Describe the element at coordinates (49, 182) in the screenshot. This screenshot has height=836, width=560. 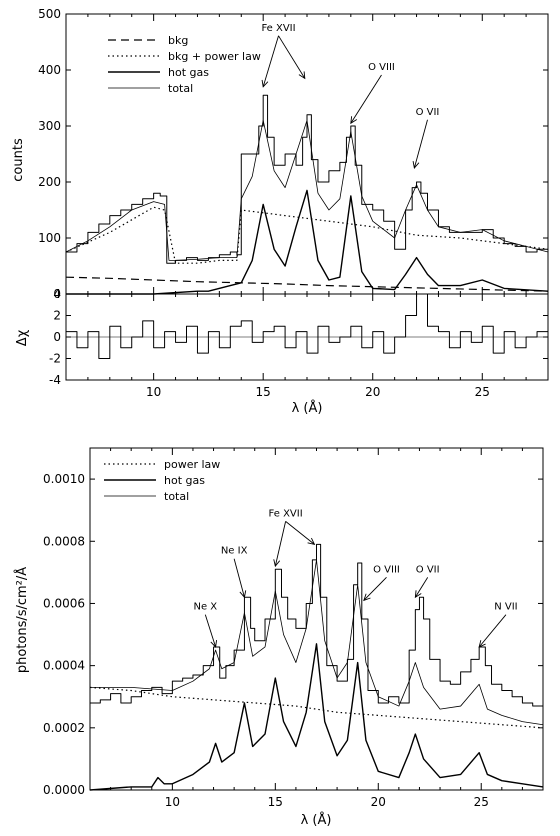
I see `top-y-tick-label: 200` at that location.